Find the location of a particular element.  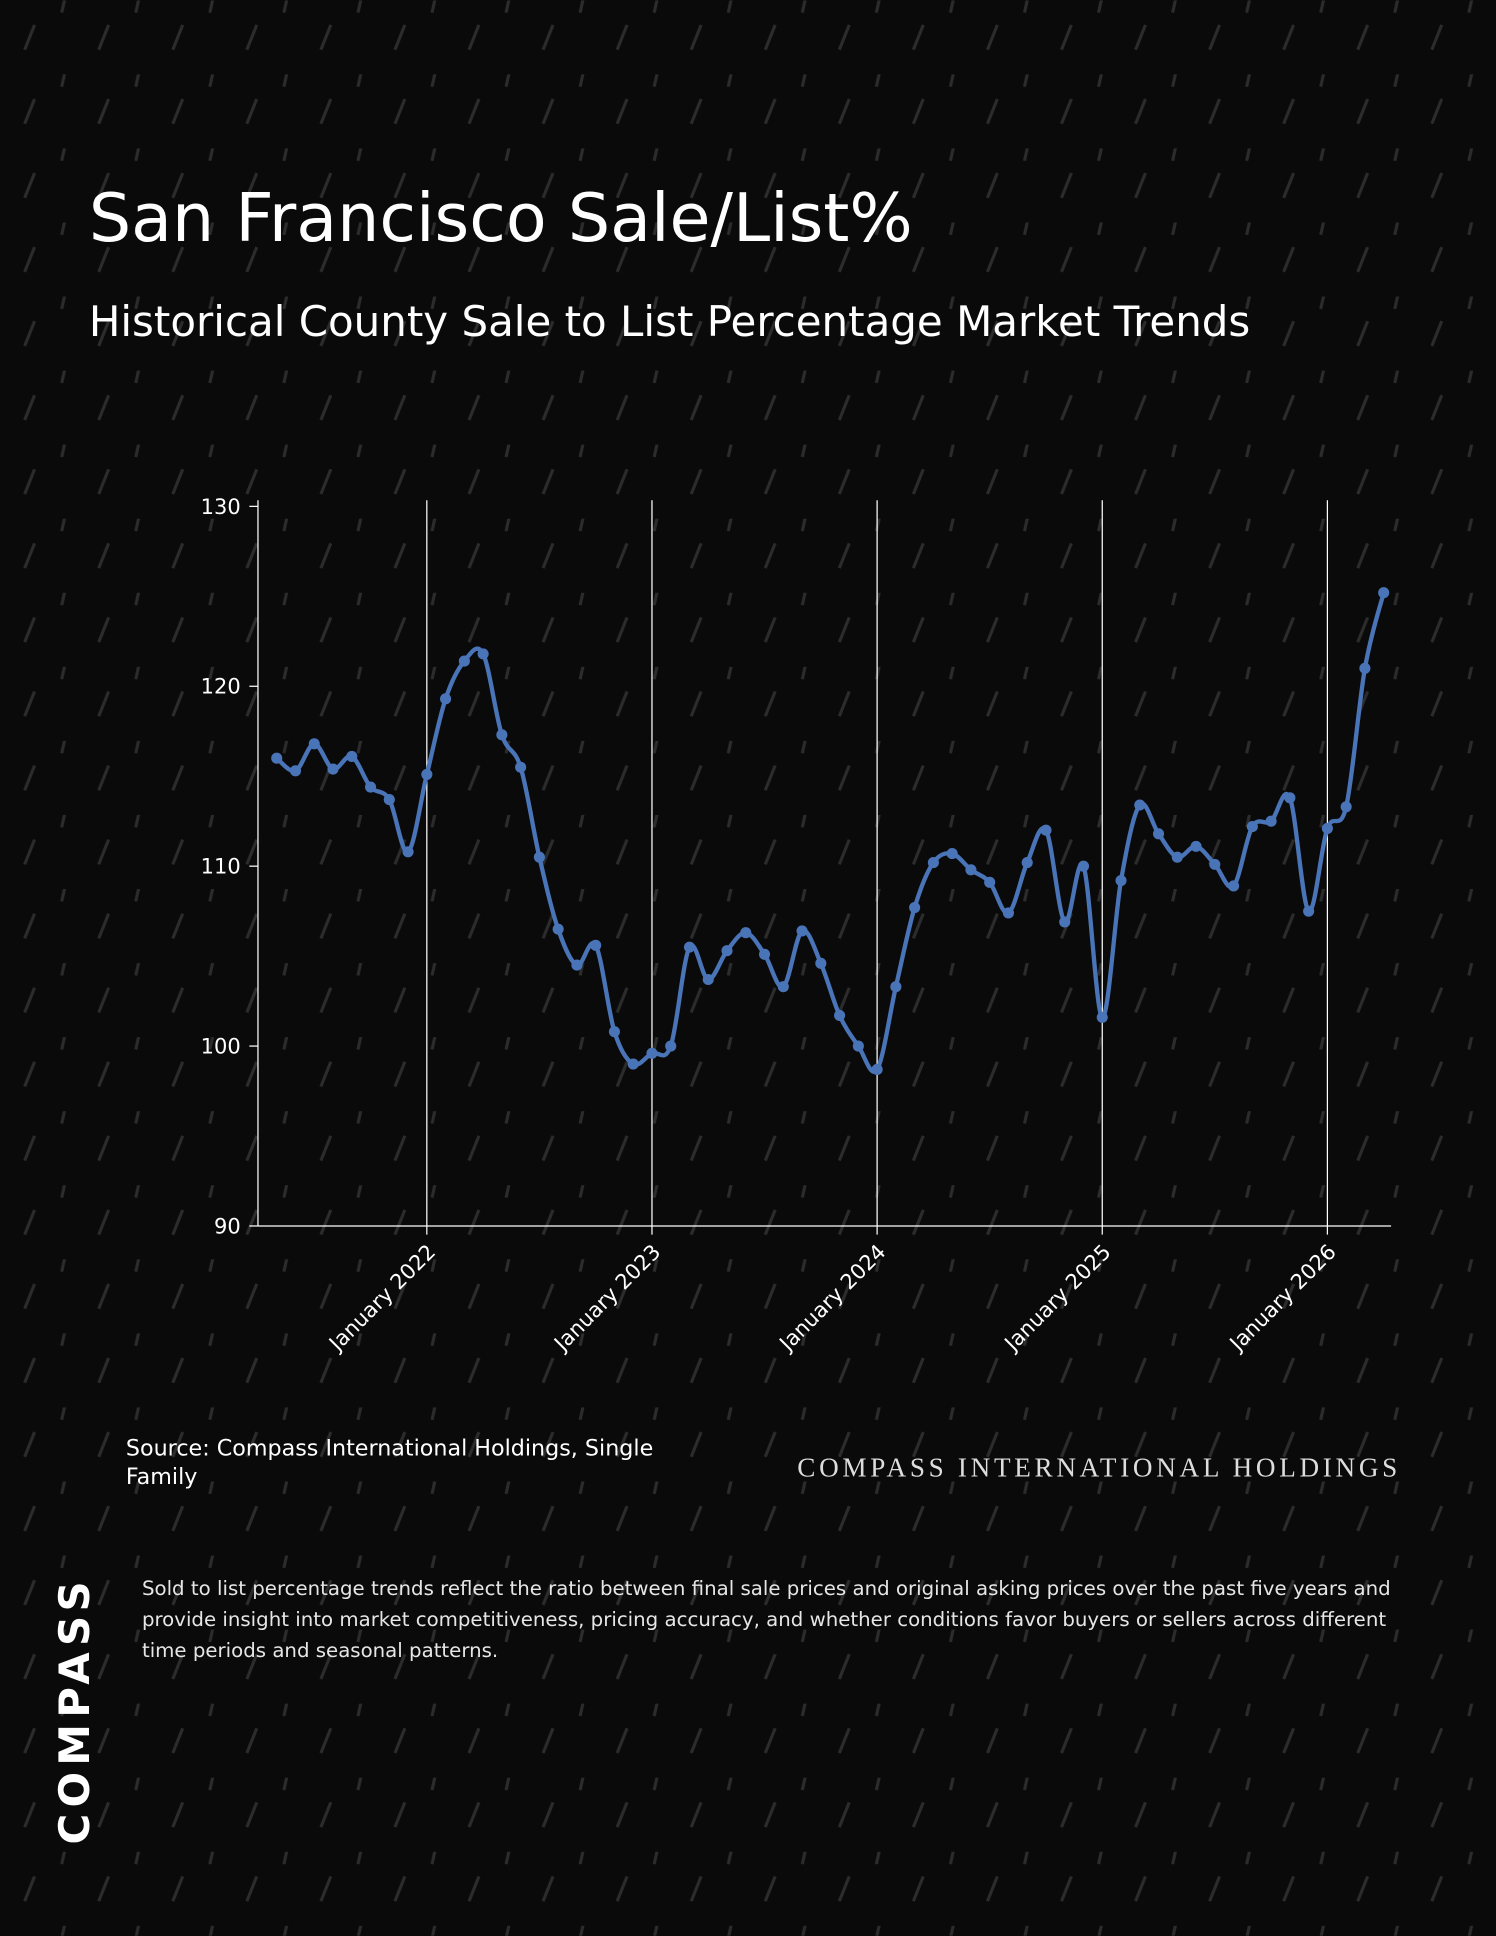

chart-title: San Francisco Sale/List% is located at coordinates (501, 218).